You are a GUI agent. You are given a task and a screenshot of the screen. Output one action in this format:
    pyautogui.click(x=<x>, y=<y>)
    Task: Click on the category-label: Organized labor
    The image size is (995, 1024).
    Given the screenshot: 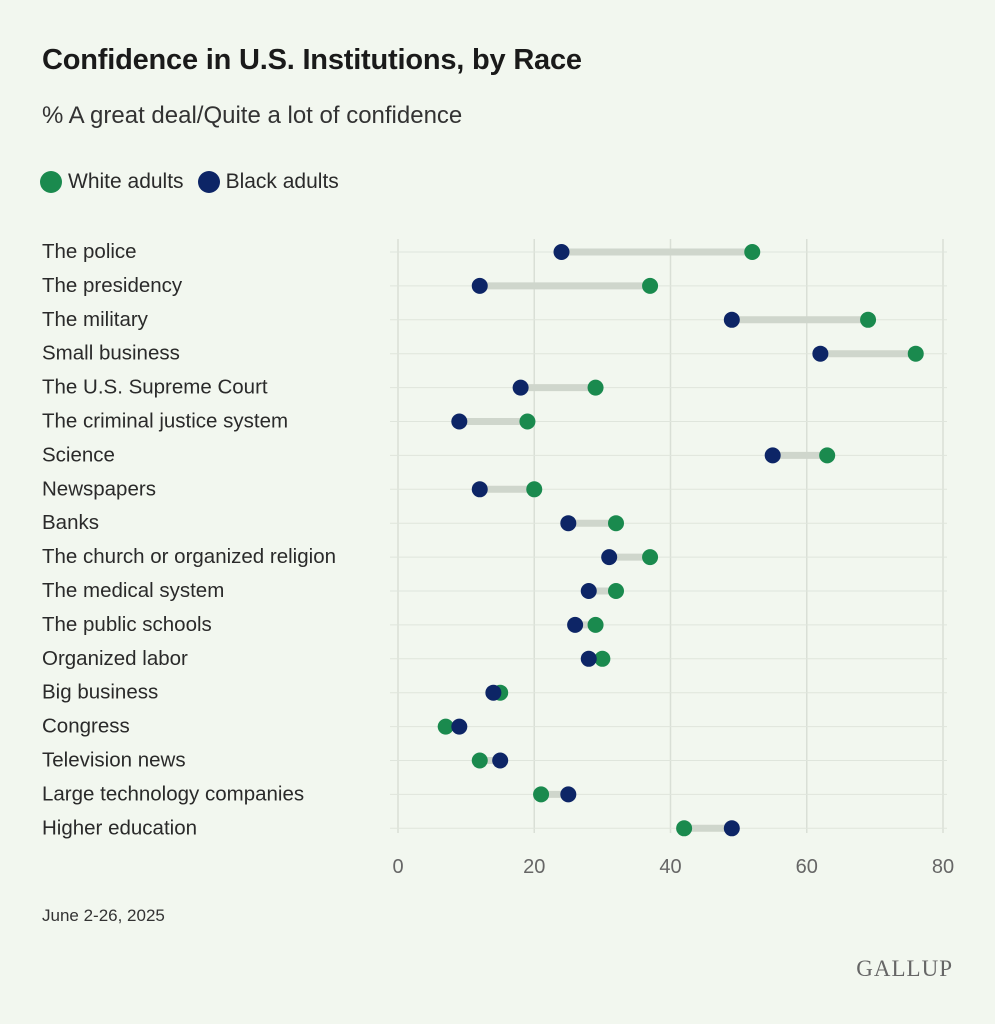 What is the action you would take?
    pyautogui.click(x=115, y=658)
    